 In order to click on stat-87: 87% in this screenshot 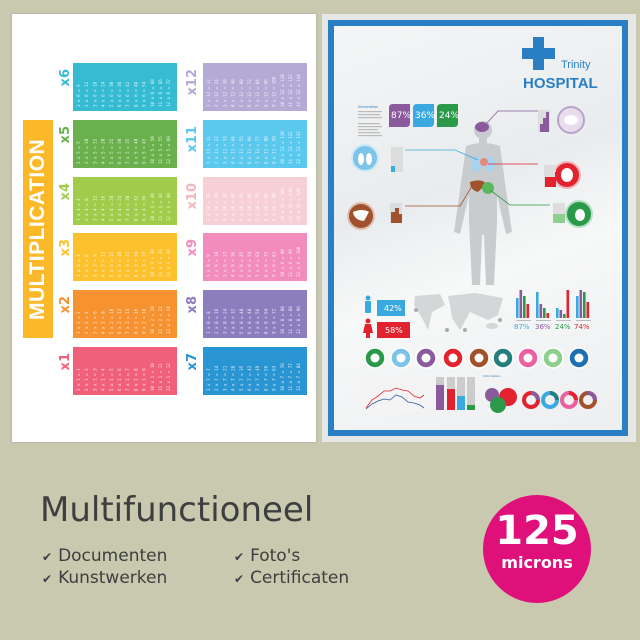, I will do `click(401, 116)`.